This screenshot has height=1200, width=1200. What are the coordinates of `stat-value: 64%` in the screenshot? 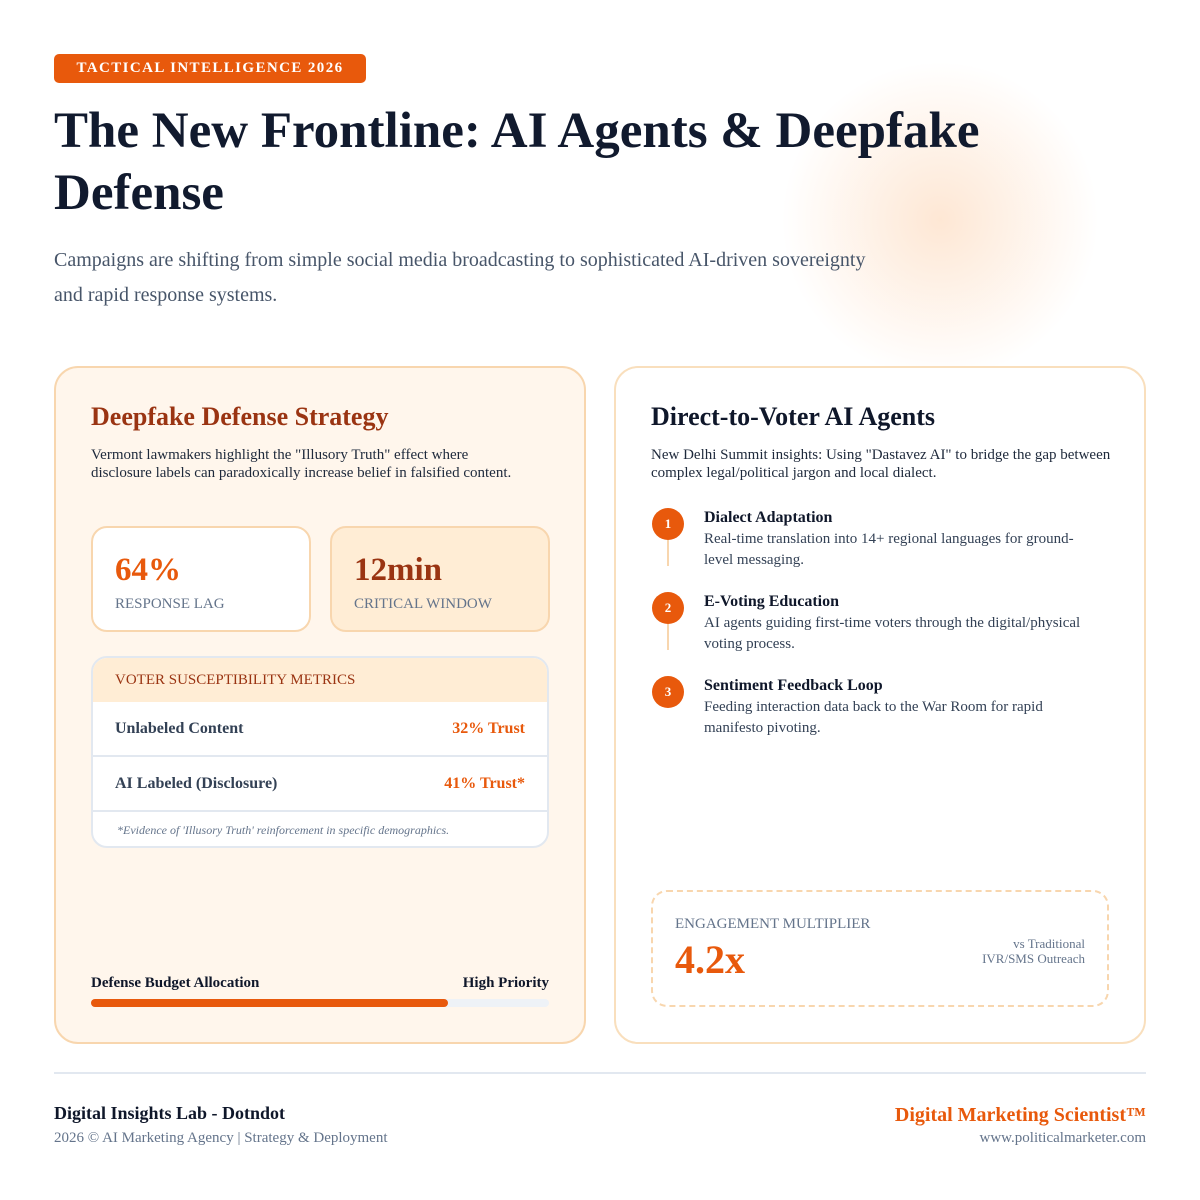 It's located at (148, 570).